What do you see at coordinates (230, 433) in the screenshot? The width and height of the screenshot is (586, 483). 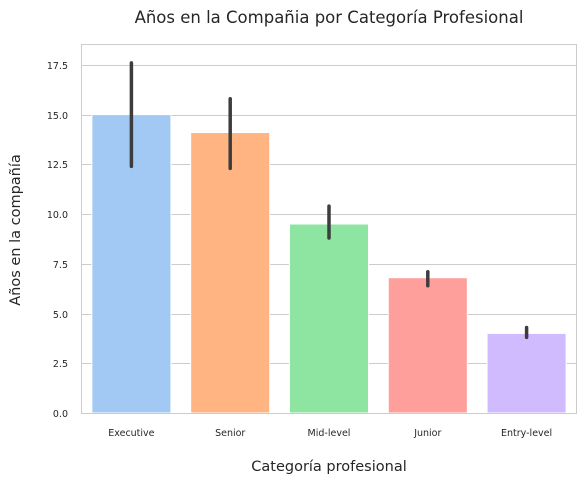 I see `x-tick-label: Senior` at bounding box center [230, 433].